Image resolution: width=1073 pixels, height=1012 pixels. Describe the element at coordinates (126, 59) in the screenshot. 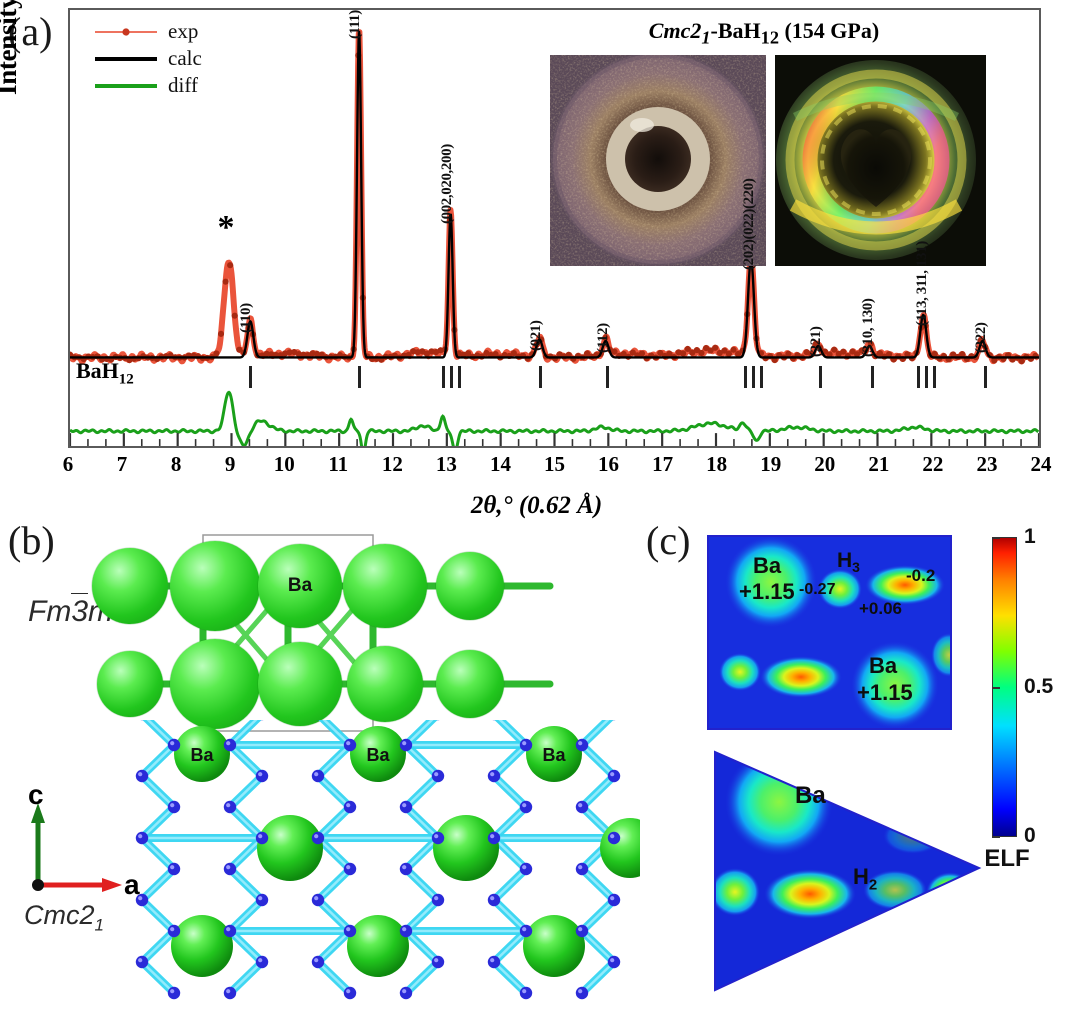

I see `legend-swatch-calc` at that location.